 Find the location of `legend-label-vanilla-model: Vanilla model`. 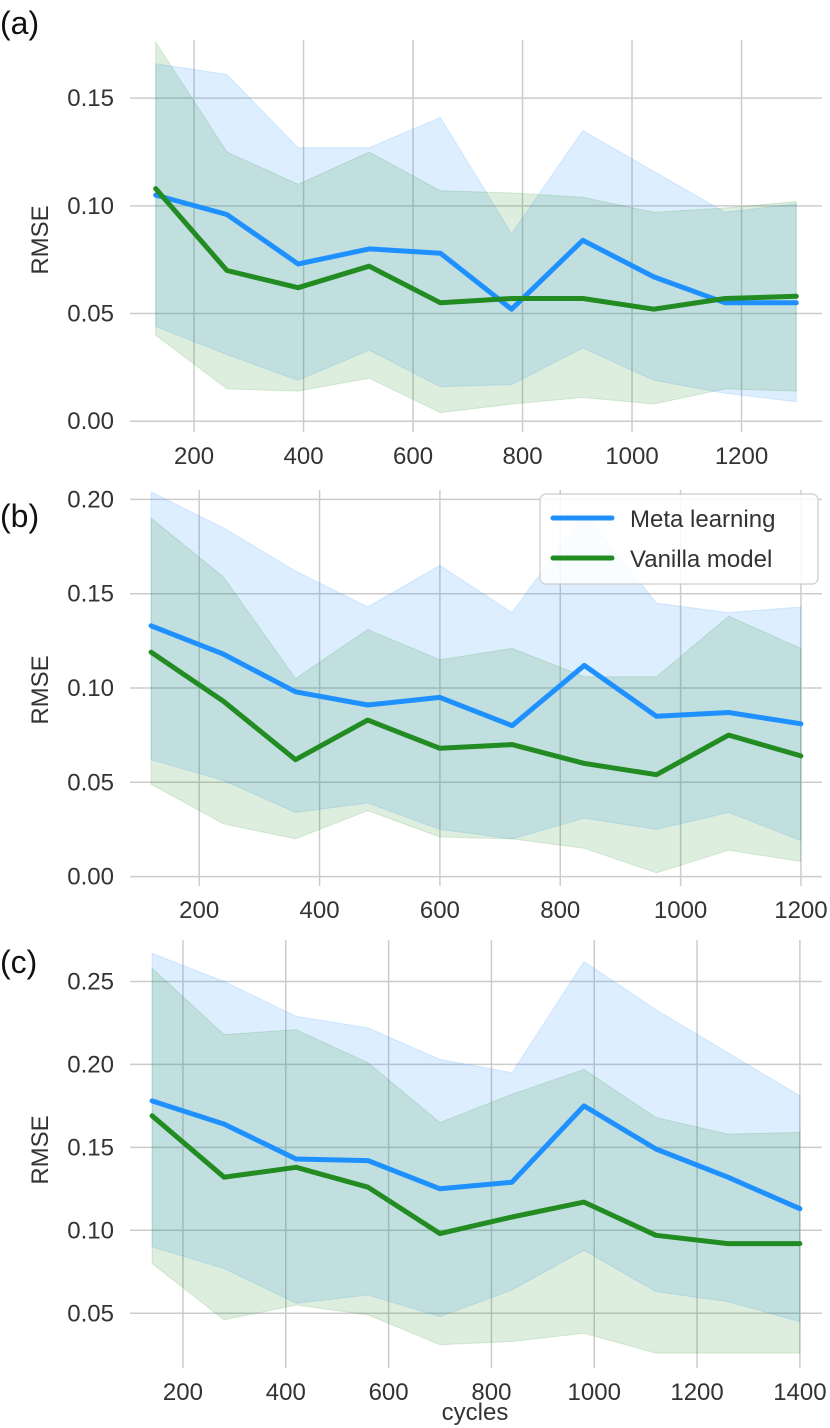

legend-label-vanilla-model: Vanilla model is located at coordinates (701, 559).